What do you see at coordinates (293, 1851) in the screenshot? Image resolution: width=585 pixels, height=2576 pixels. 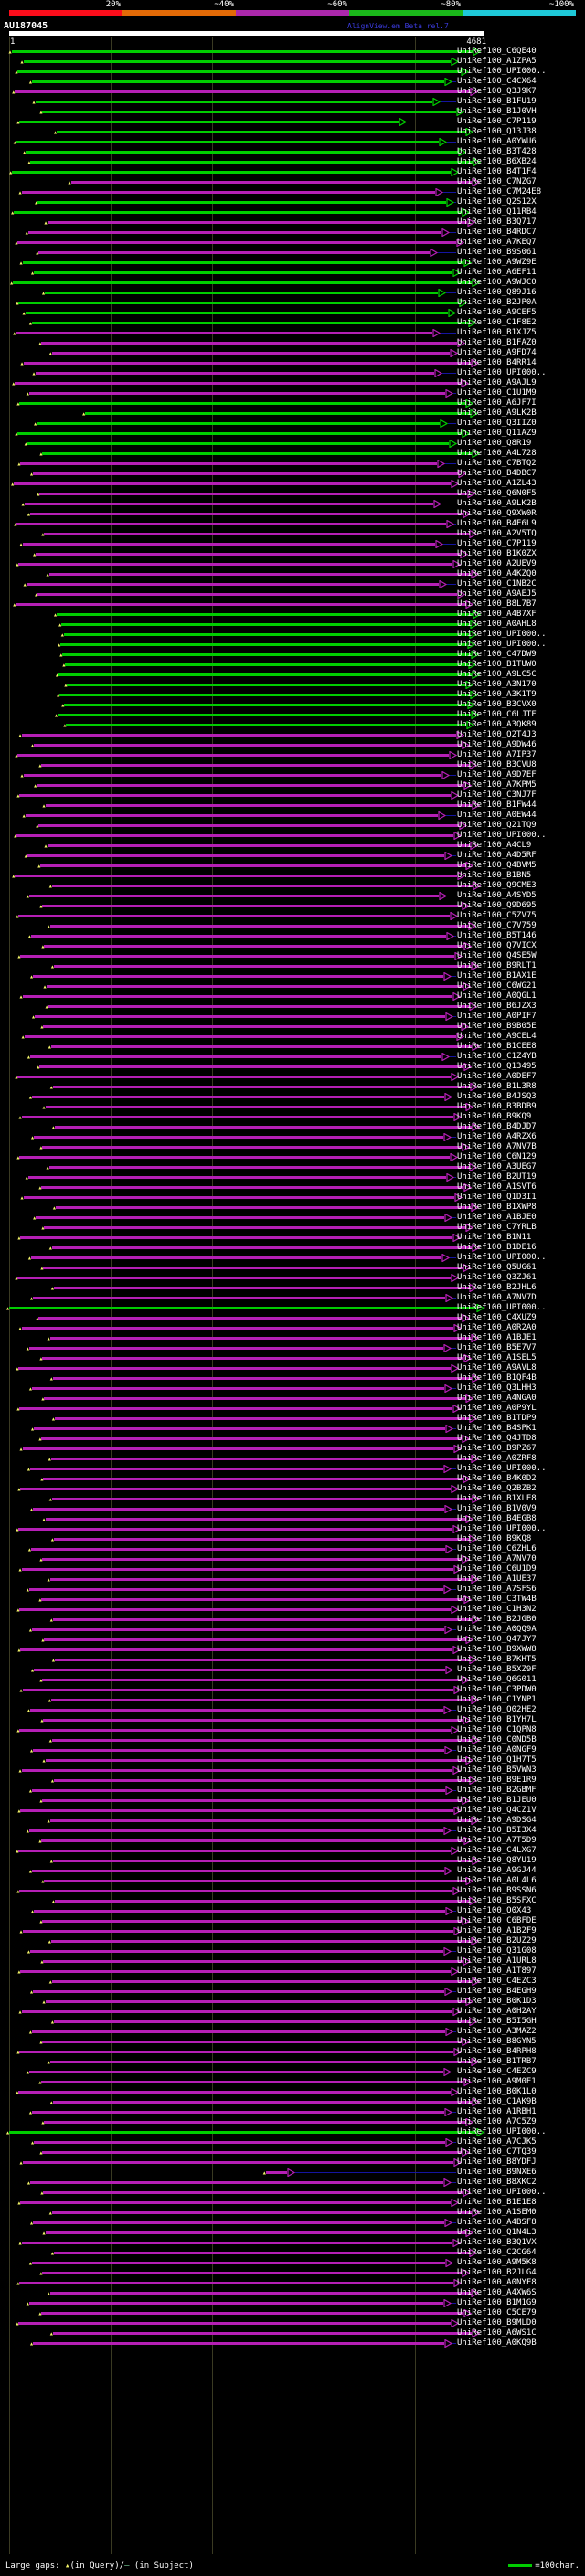 I see `hit-row: ▴ UniRef100_C4LXG7` at bounding box center [293, 1851].